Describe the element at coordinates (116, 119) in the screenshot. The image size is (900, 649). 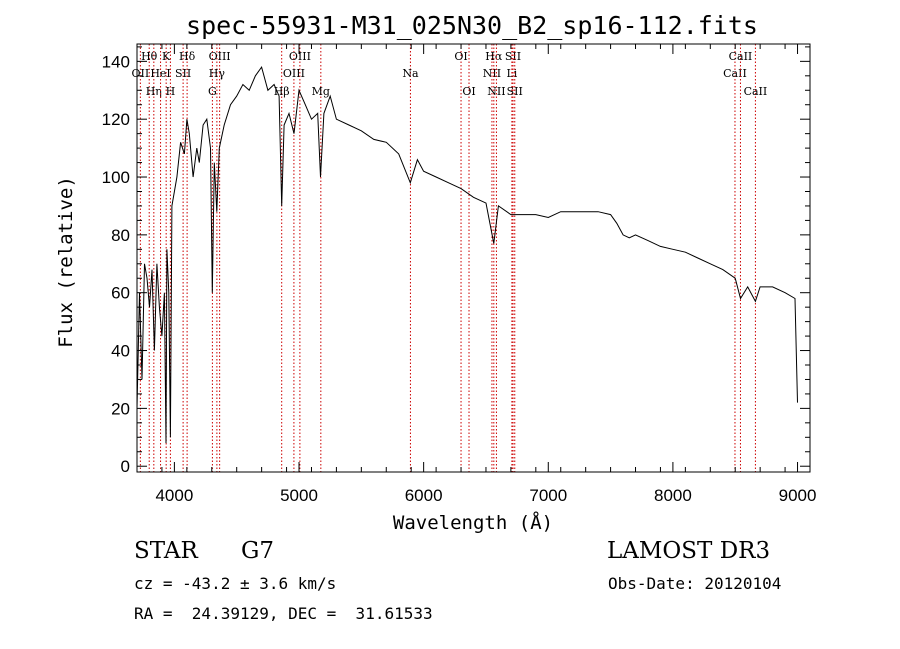
I see `y-tick-label: 120` at that location.